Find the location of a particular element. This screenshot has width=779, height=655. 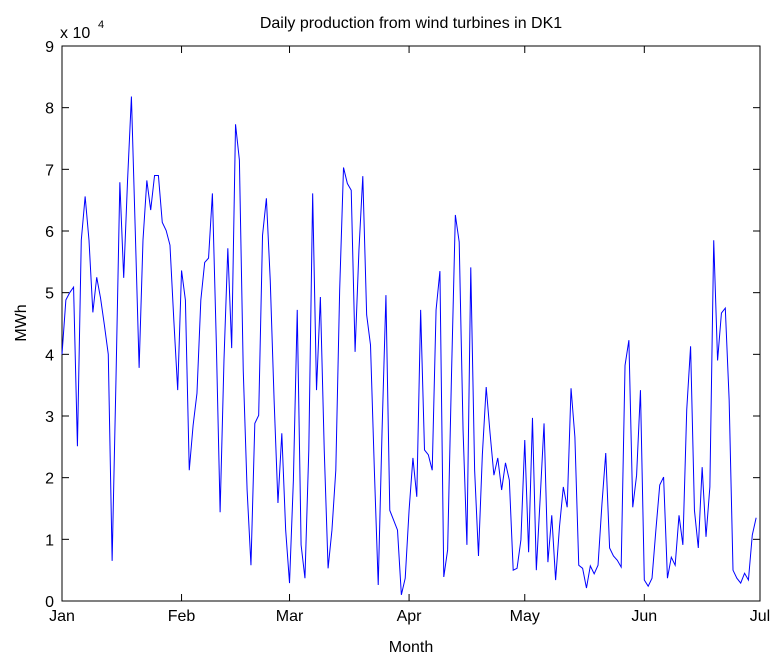

x-tick-label: Mar is located at coordinates (290, 616).